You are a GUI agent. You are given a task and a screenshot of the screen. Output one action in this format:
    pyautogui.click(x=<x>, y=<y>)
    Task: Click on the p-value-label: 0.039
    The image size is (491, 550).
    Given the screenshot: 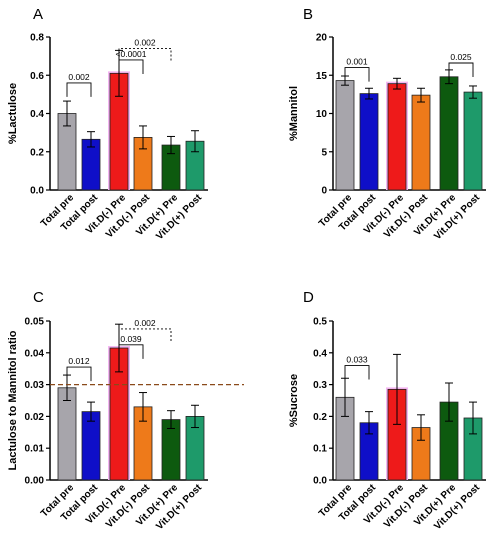 What is the action you would take?
    pyautogui.click(x=131, y=339)
    